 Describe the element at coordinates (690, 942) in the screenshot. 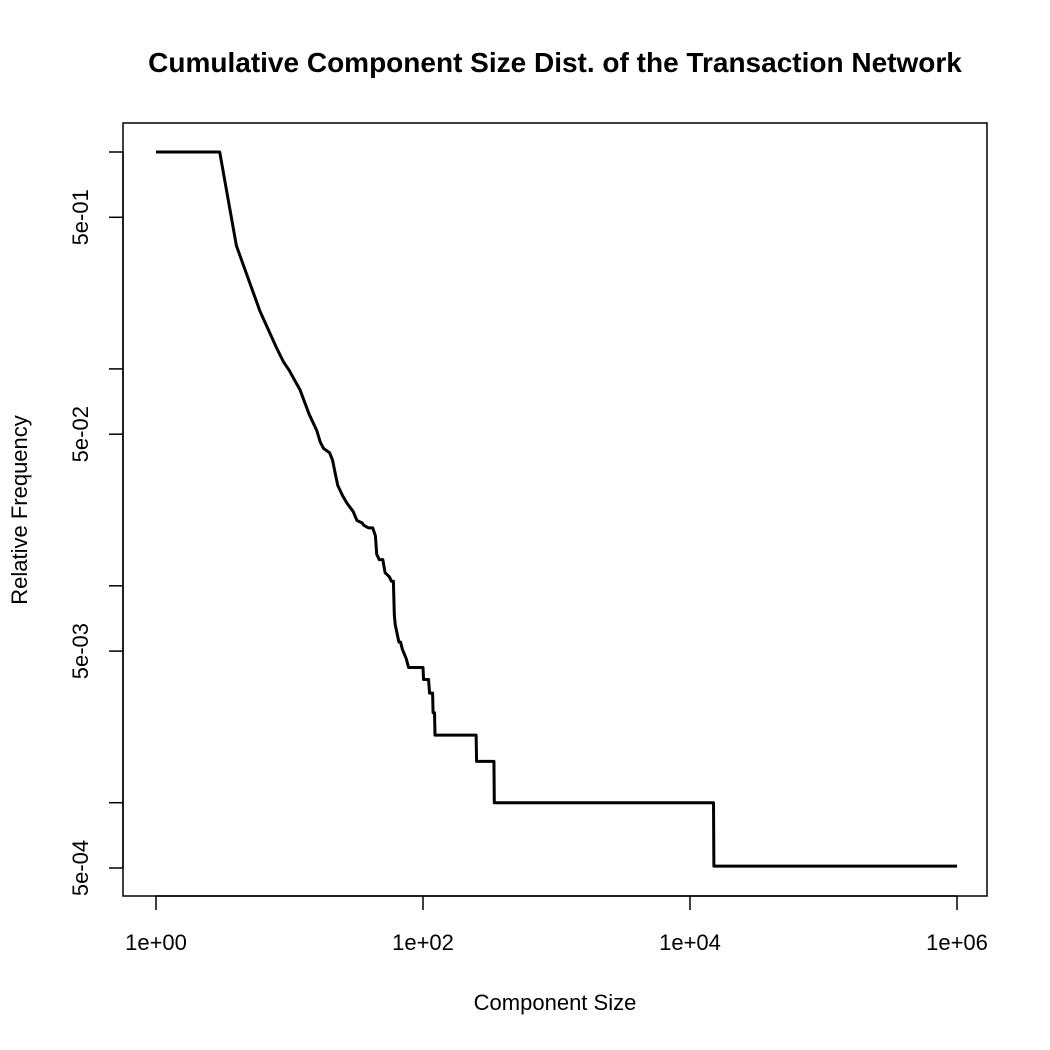

I see `x-tick-label: 1e+04` at that location.